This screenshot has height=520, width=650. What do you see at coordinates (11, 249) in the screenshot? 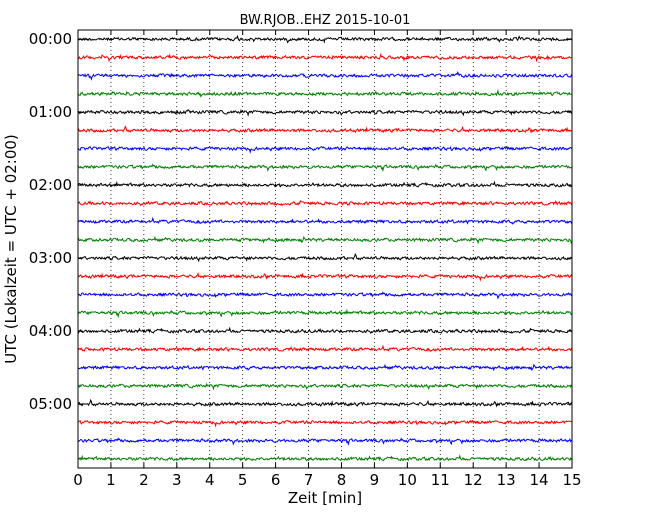
I see `y-axis-label: UTC (Lokalzeit = UTC + 02:00)` at bounding box center [11, 249].